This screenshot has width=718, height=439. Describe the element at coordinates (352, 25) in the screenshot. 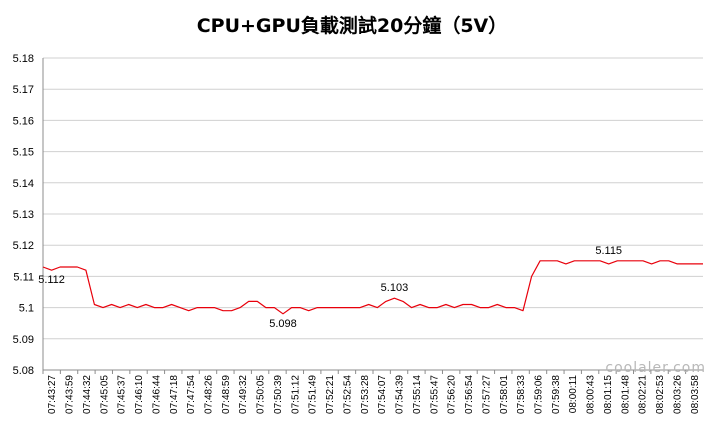

I see `chart-title: CPU+GPU負載測試20分鐘（5V）` at that location.